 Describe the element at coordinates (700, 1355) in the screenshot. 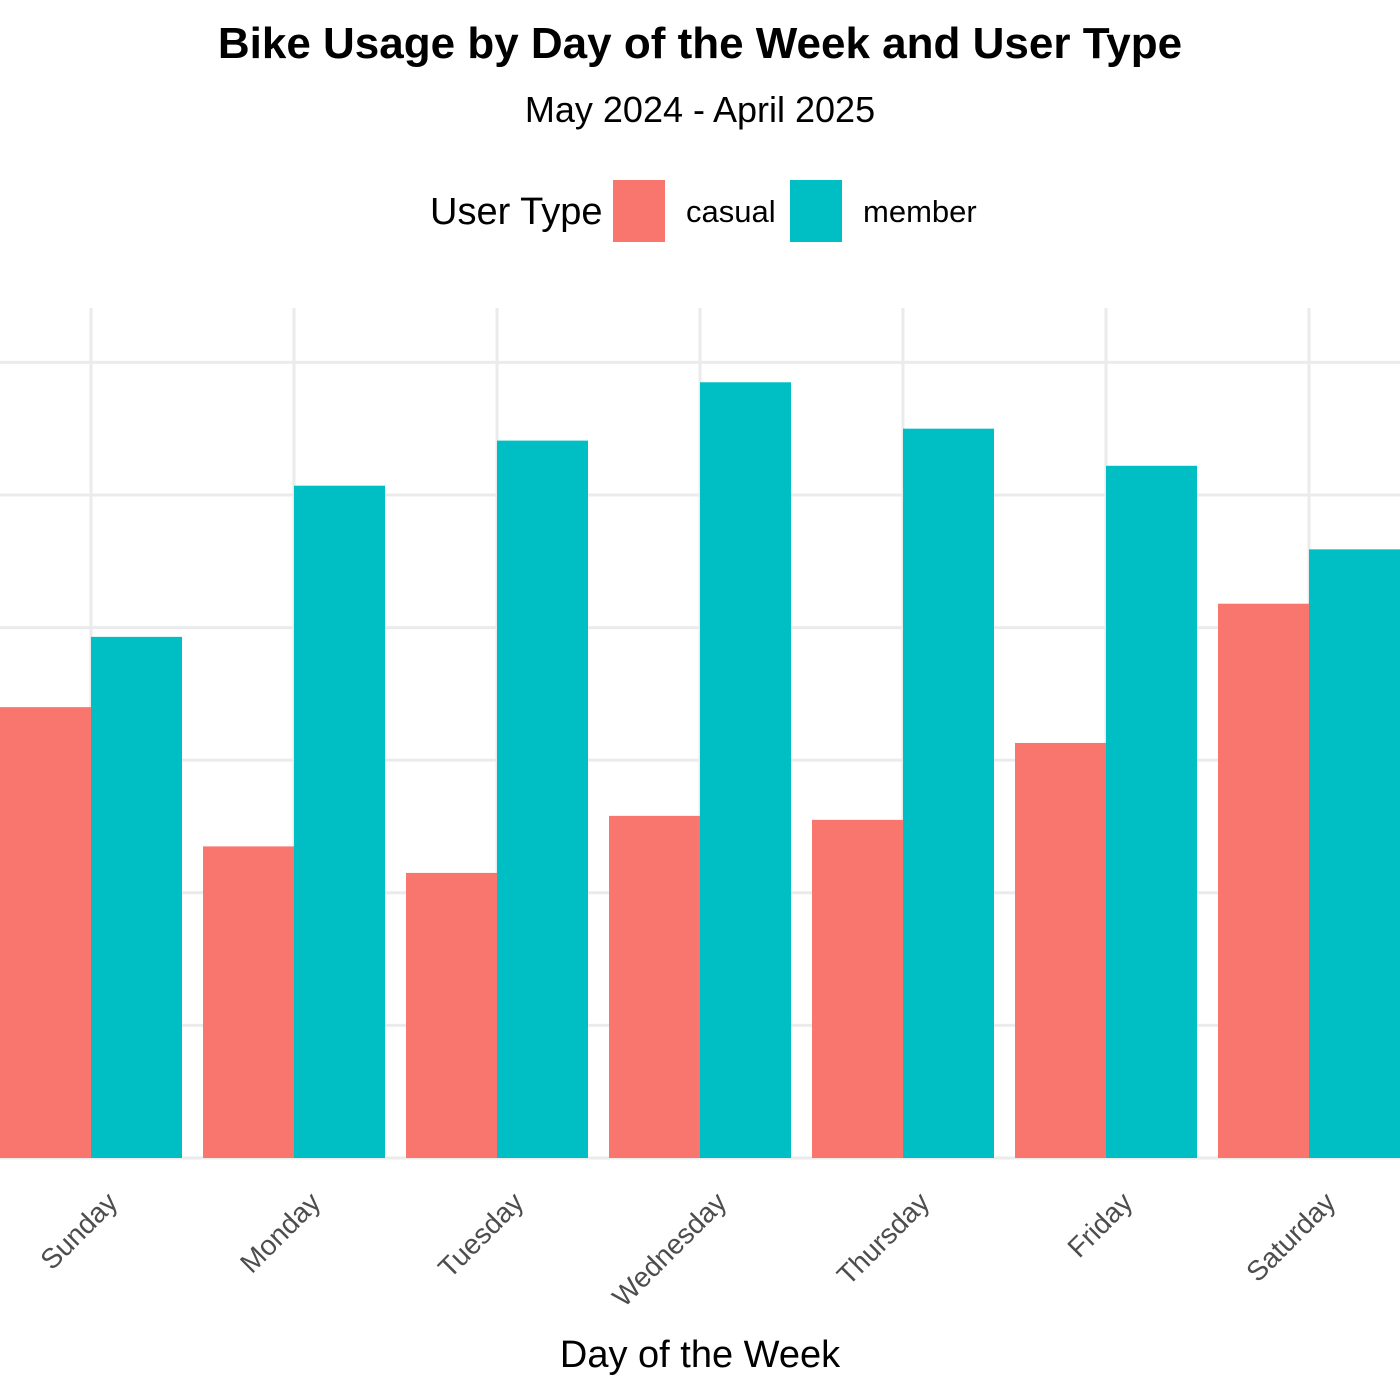

I see `x-axis-title: Day of the Week` at that location.